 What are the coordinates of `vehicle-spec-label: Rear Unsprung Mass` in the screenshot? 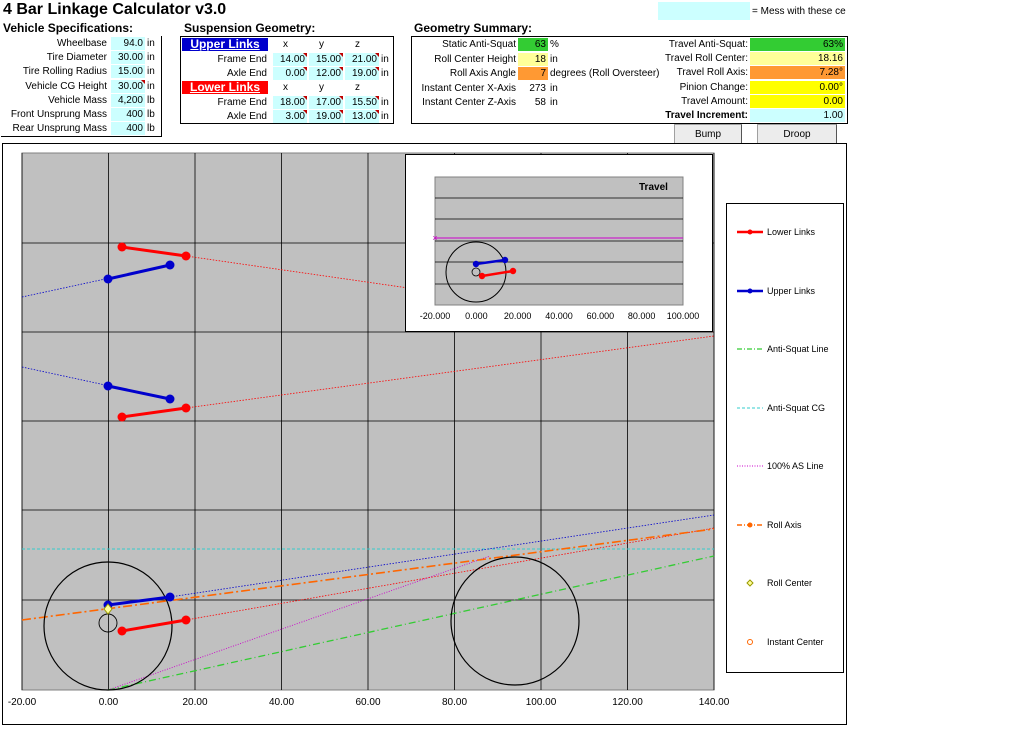 It's located at (59, 129).